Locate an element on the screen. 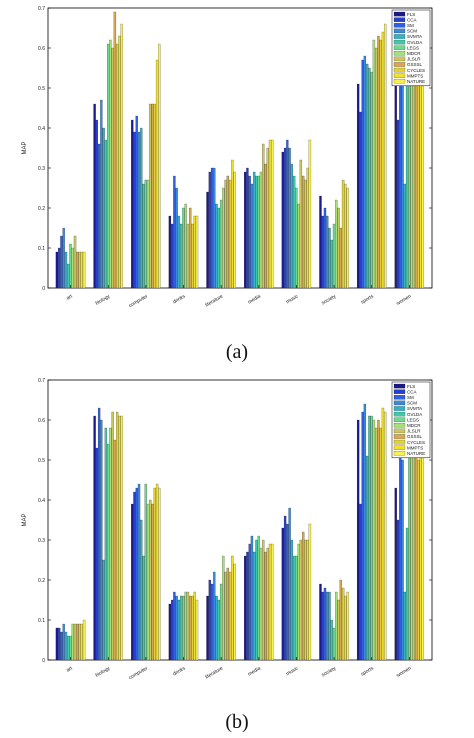  chart-a-ytick-label: 0.6 is located at coordinates (41, 49).